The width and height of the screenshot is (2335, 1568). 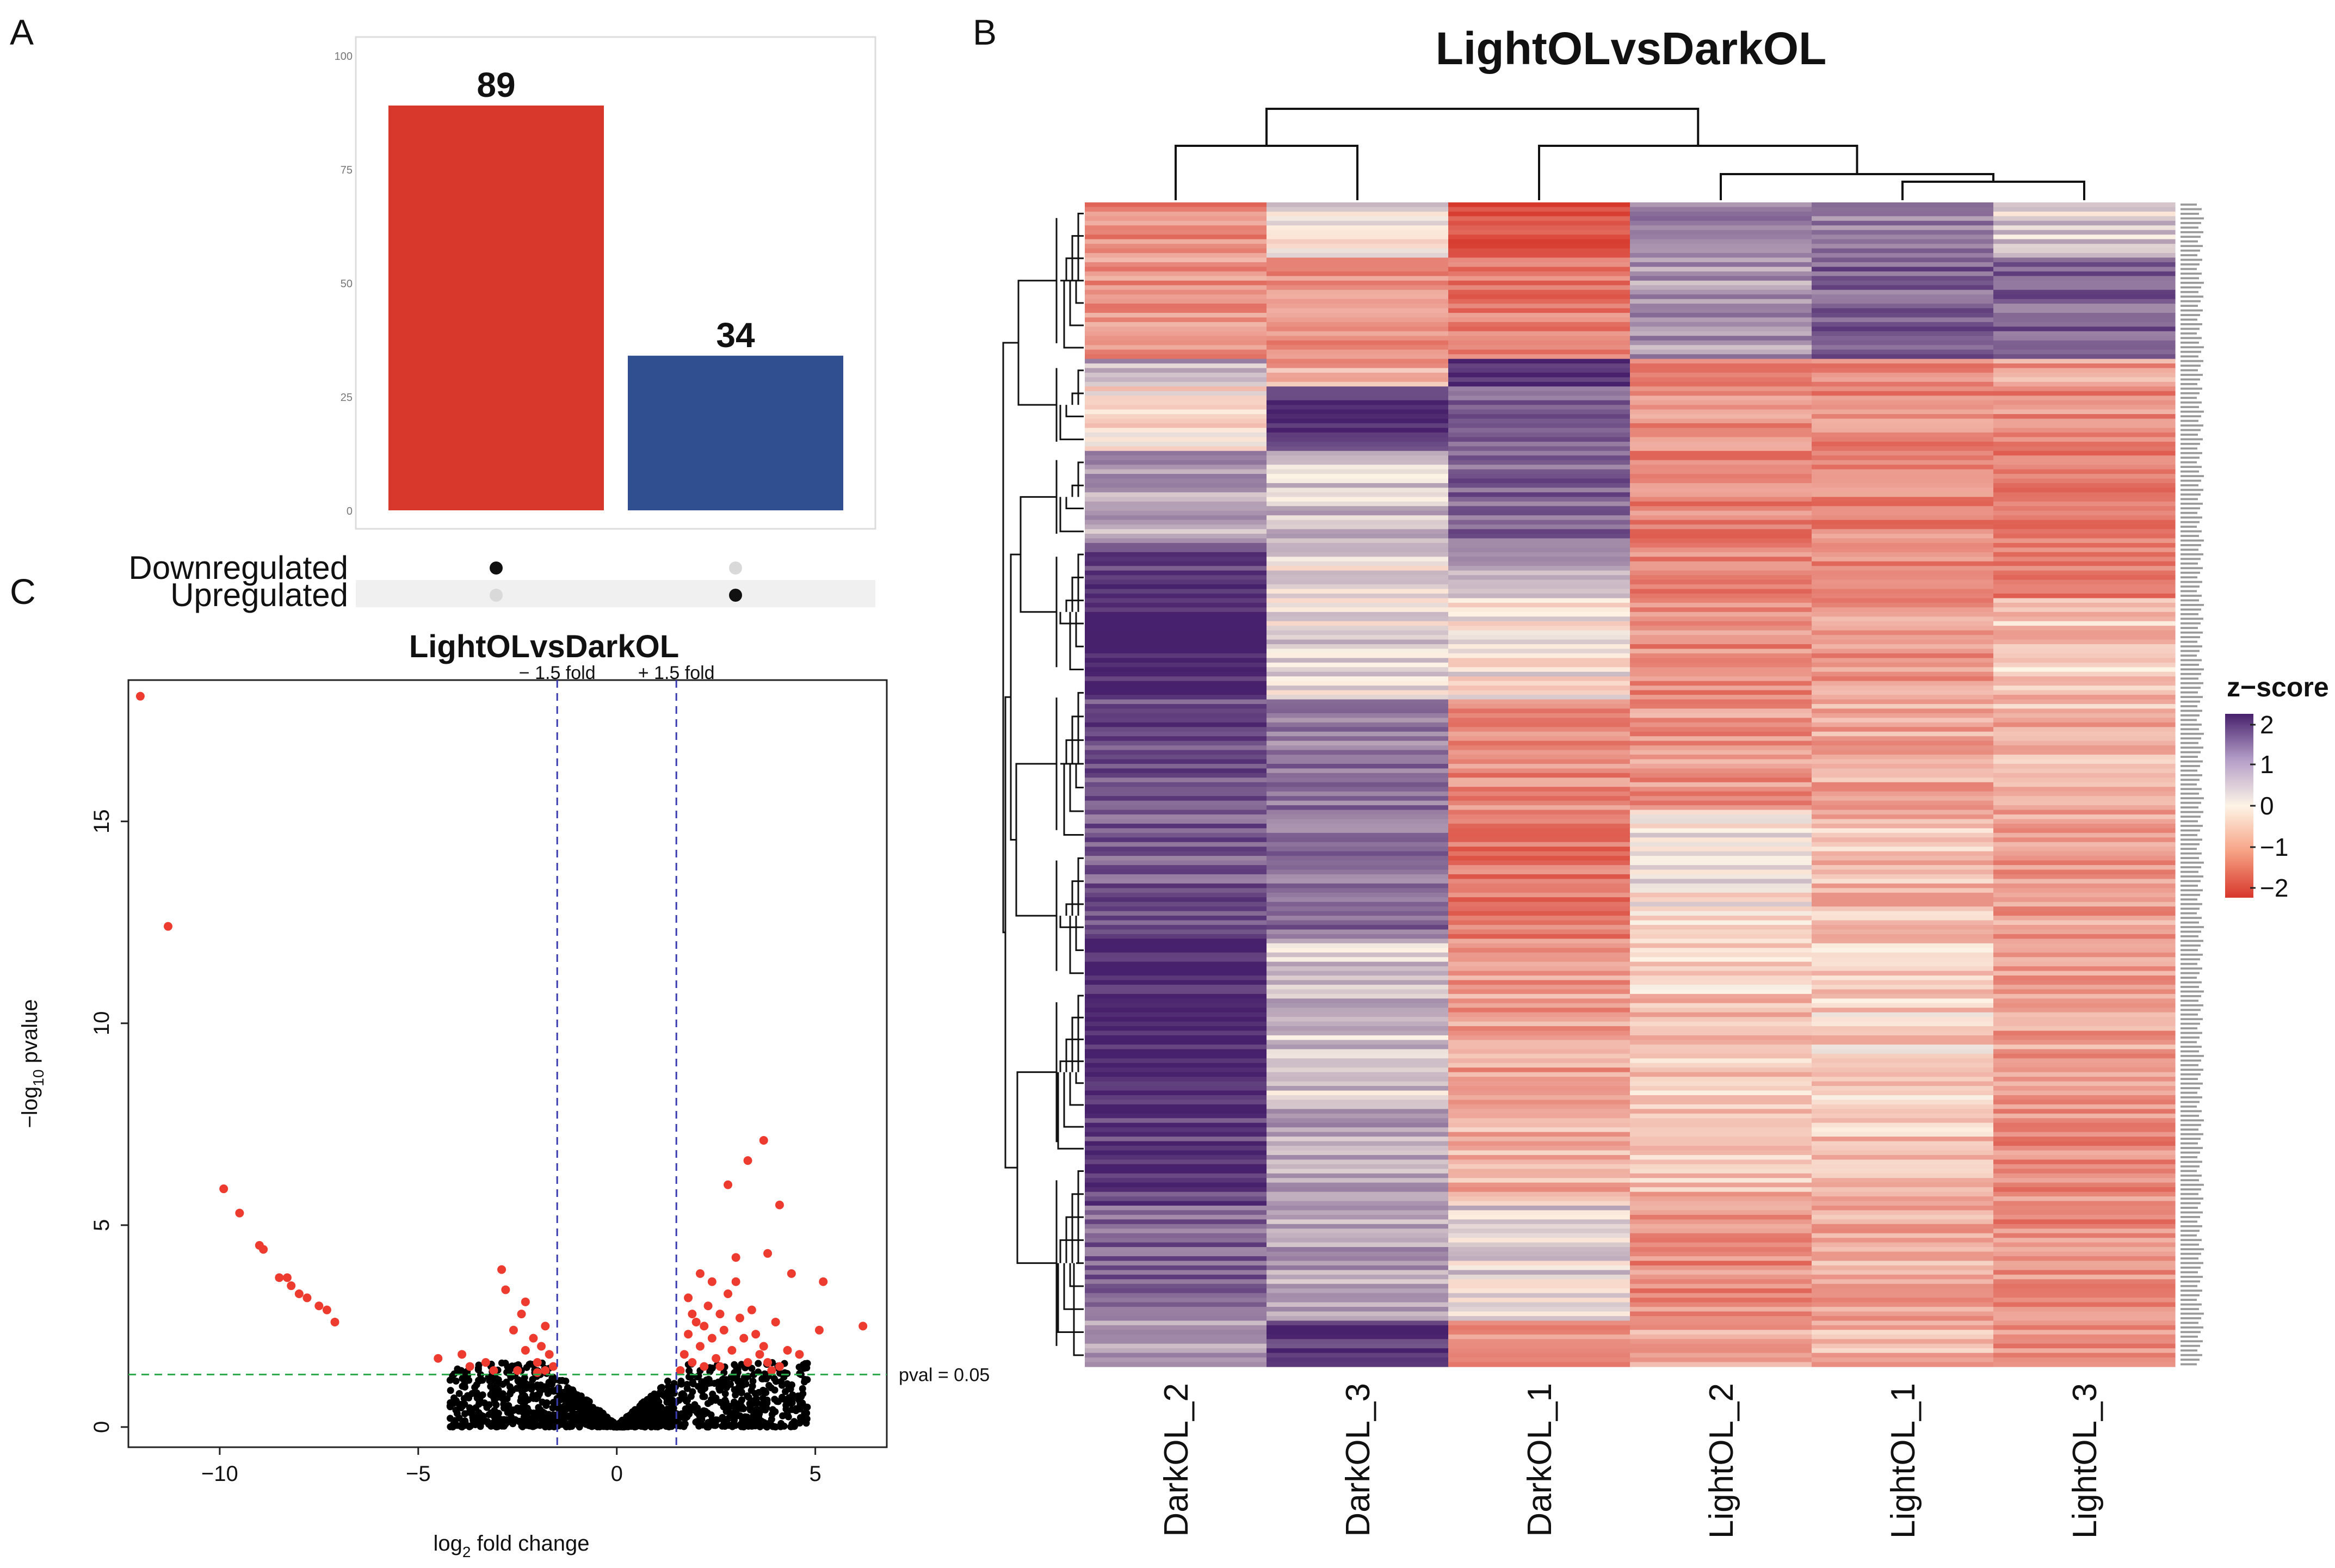 I want to click on x-tick-label: −10, so click(x=219, y=1474).